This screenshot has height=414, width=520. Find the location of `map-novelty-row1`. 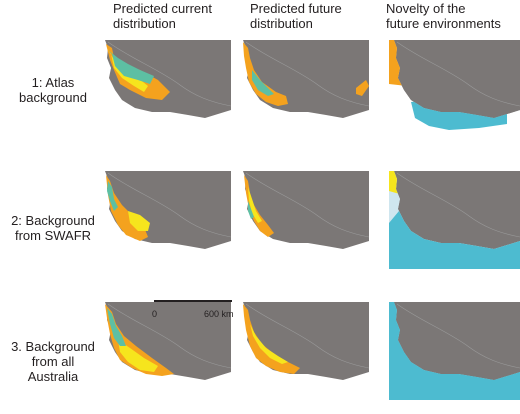

map-novelty-row1 is located at coordinates (454, 89).